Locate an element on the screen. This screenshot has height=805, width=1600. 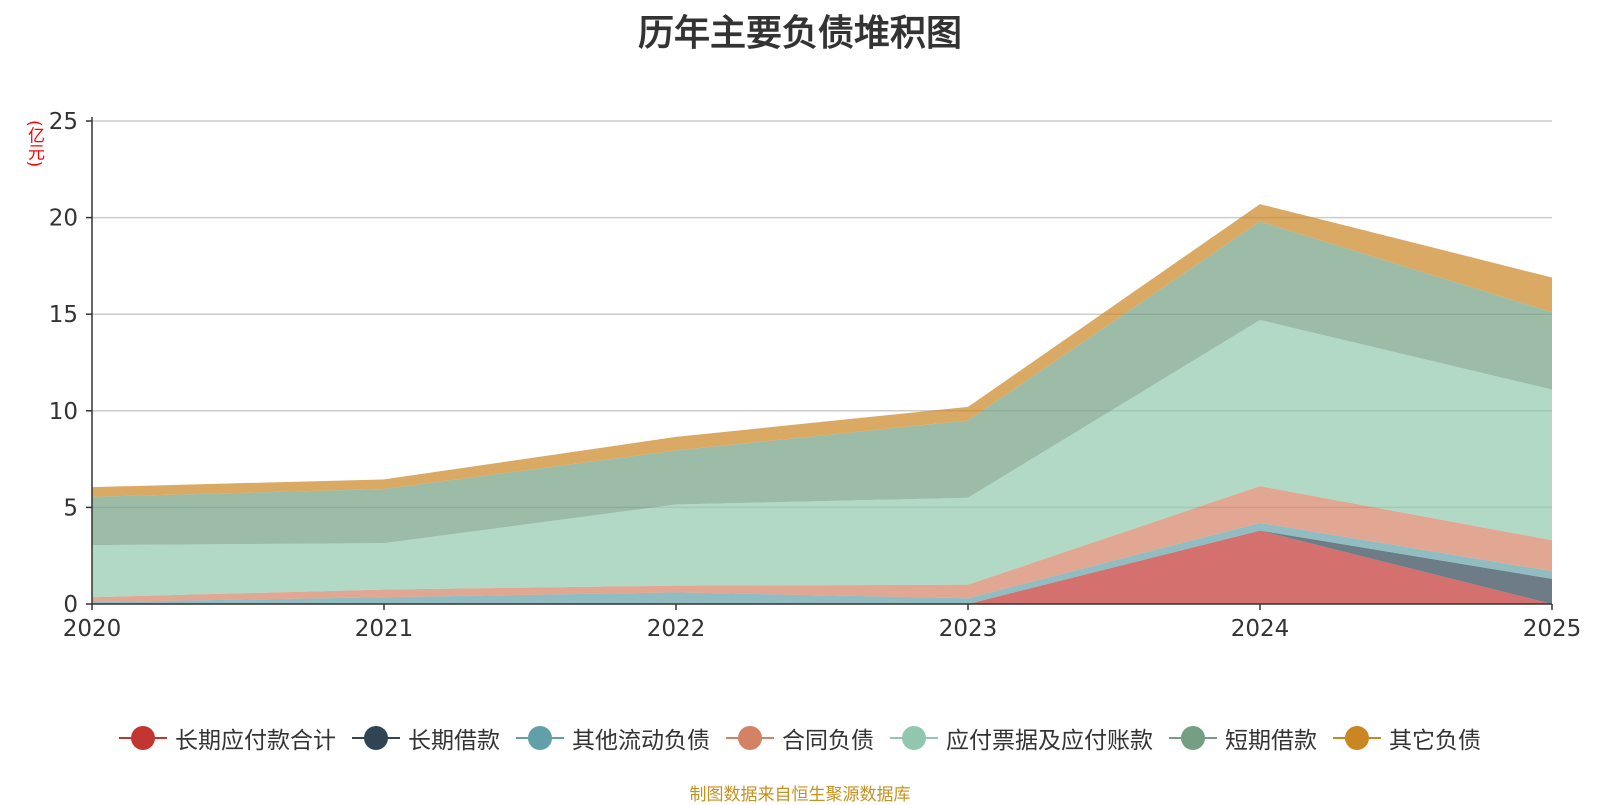
legend-item: 其它负债 is located at coordinates (1407, 738).